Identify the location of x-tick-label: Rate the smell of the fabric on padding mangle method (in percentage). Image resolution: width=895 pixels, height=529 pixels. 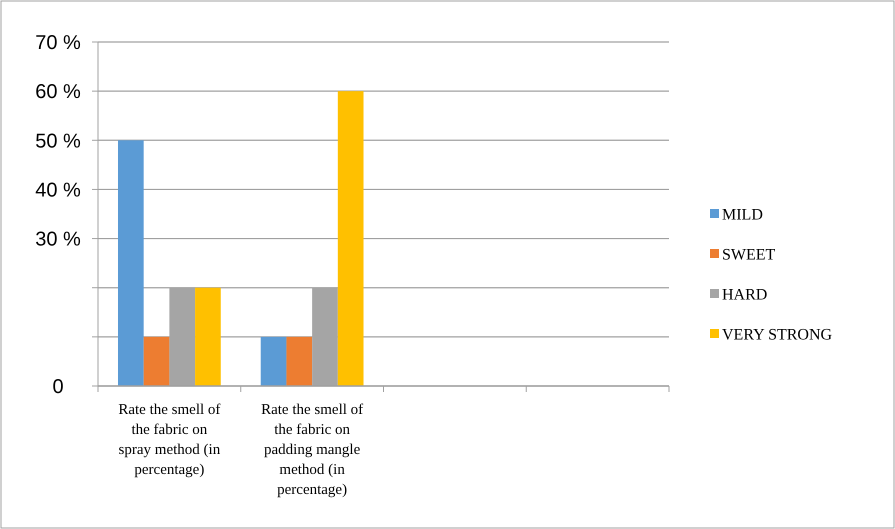
(312, 450).